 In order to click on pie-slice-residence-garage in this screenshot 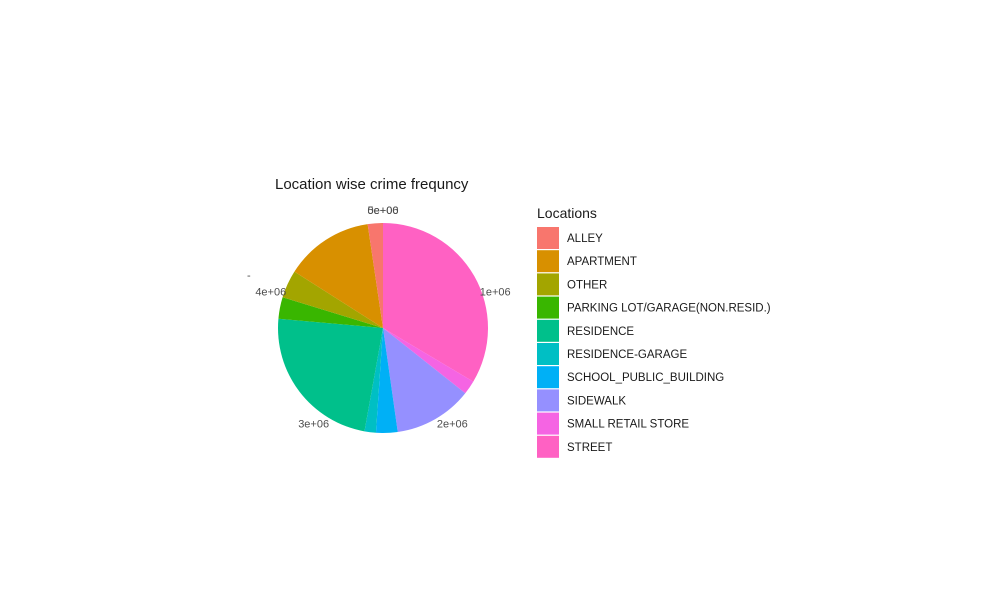, I will do `click(373, 380)`.